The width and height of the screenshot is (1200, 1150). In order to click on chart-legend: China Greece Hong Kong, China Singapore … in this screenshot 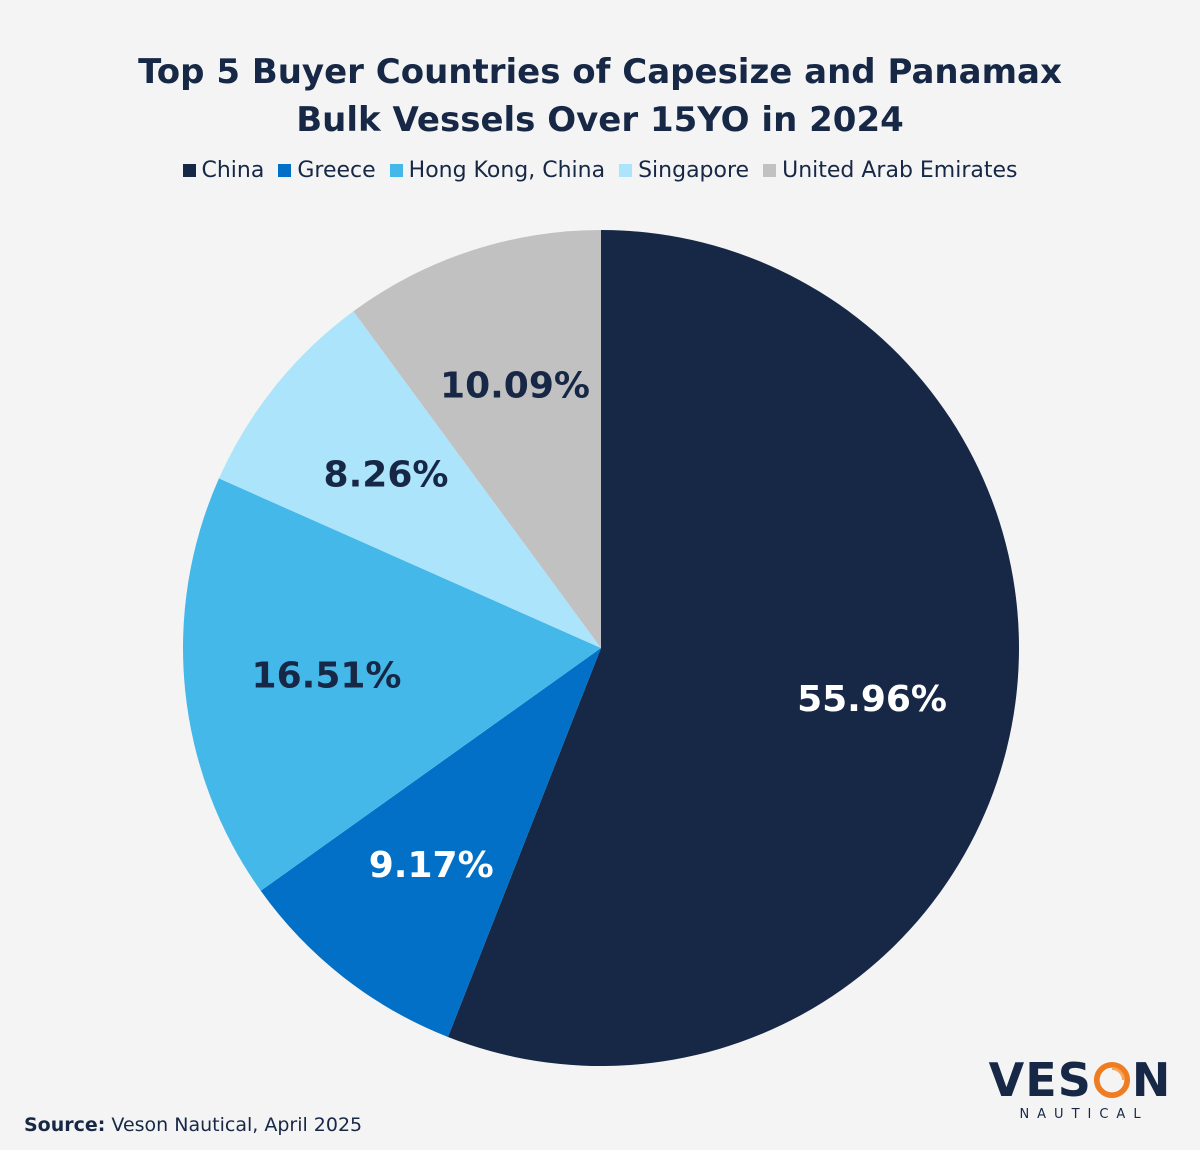, I will do `click(600, 170)`.